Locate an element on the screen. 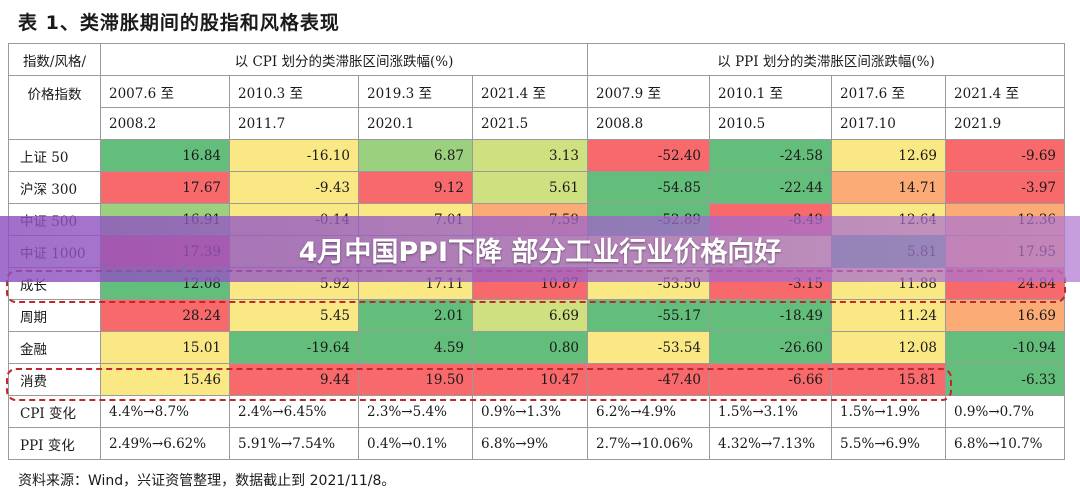 The height and width of the screenshot is (497, 1080). table-cell: 5.45 is located at coordinates (294, 315).